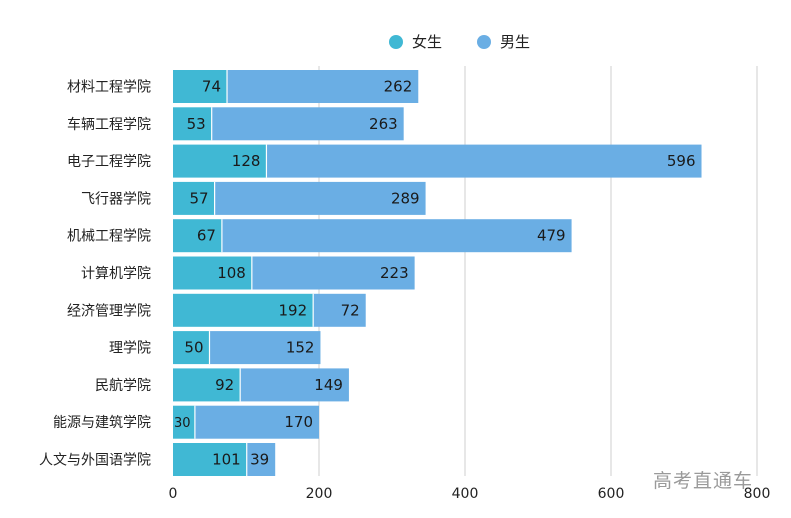  What do you see at coordinates (405, 198) in the screenshot?
I see `data-label-male: 289` at bounding box center [405, 198].